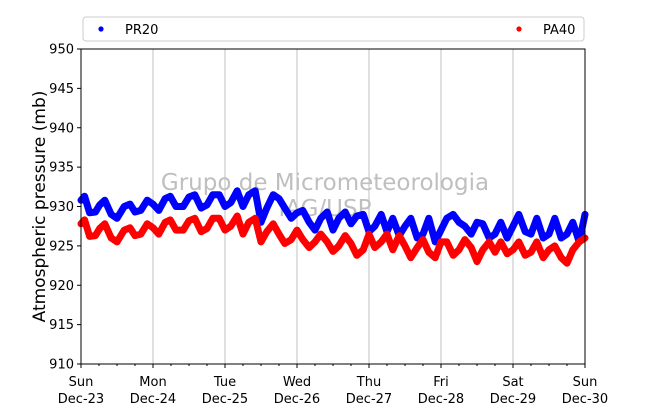  What do you see at coordinates (297, 382) in the screenshot?
I see `x-tick-day-label: Wed` at bounding box center [297, 382].